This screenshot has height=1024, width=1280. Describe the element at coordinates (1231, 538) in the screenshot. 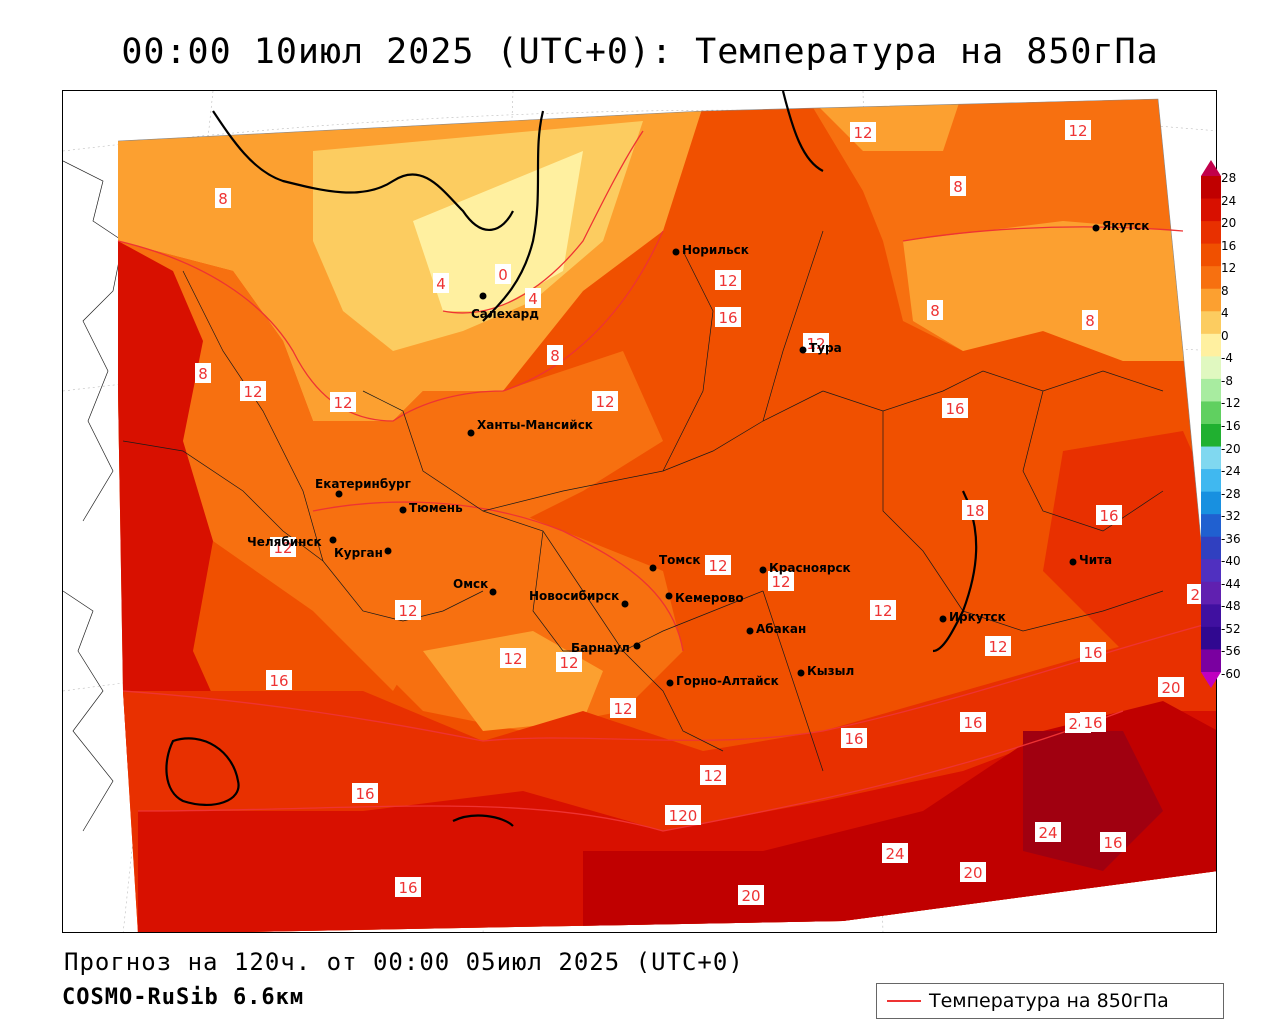

I see `colorbar-tick-label: -36` at that location.